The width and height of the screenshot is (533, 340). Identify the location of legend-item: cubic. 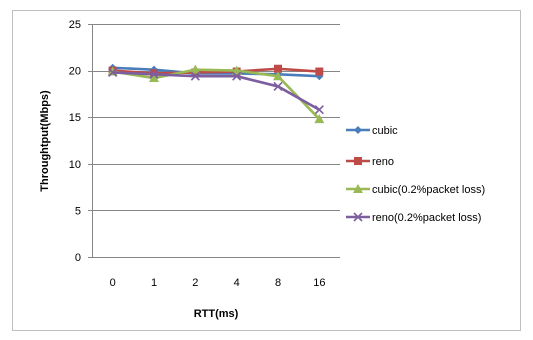
(372, 131).